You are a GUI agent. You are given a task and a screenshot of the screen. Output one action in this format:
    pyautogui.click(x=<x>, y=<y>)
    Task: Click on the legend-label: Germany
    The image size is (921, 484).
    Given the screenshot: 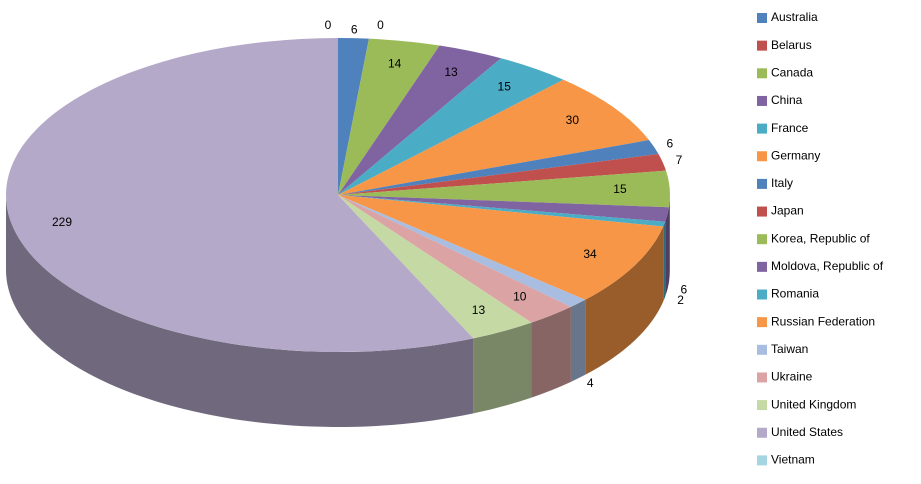 What is the action you would take?
    pyautogui.click(x=795, y=155)
    